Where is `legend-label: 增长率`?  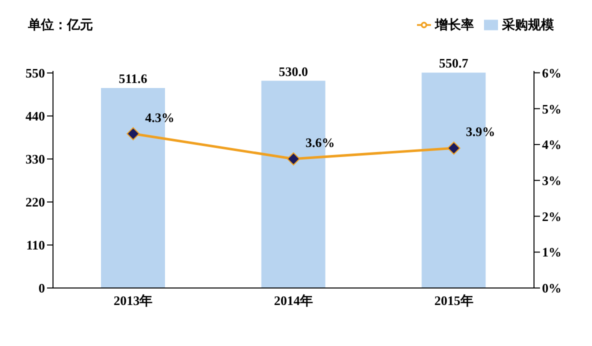 legend-label: 增长率 is located at coordinates (454, 25).